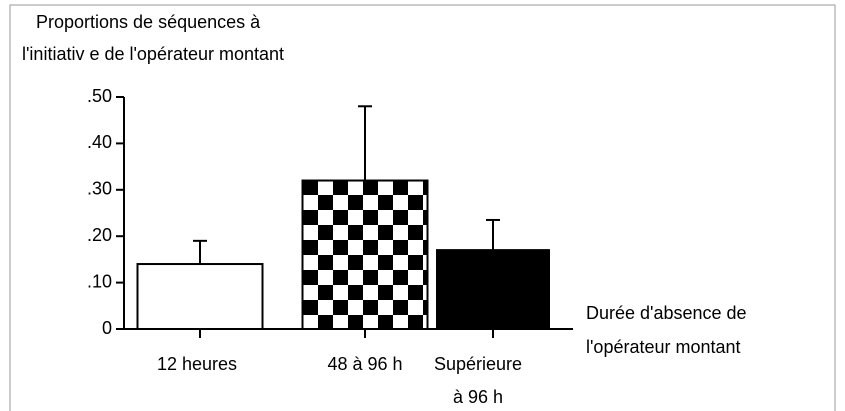 This screenshot has height=411, width=845. I want to click on y-tick-label: 0, so click(107, 328).